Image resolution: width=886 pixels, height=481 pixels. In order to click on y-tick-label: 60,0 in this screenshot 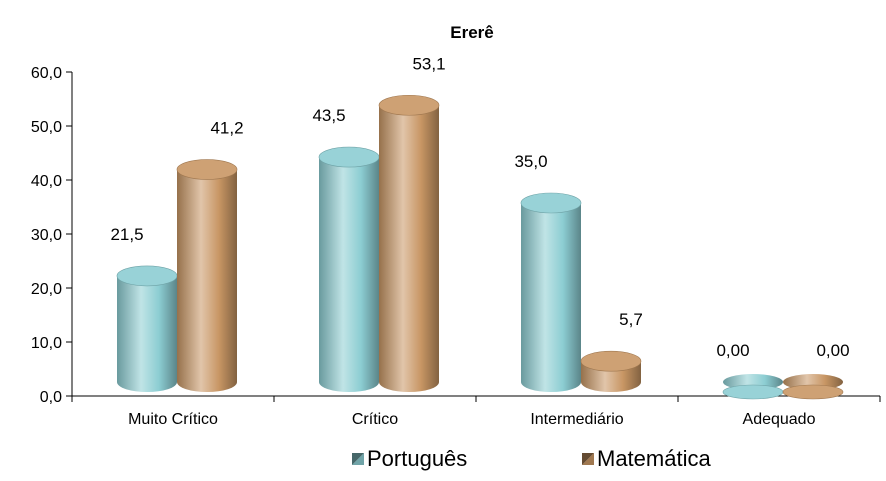, I will do `click(46, 73)`.